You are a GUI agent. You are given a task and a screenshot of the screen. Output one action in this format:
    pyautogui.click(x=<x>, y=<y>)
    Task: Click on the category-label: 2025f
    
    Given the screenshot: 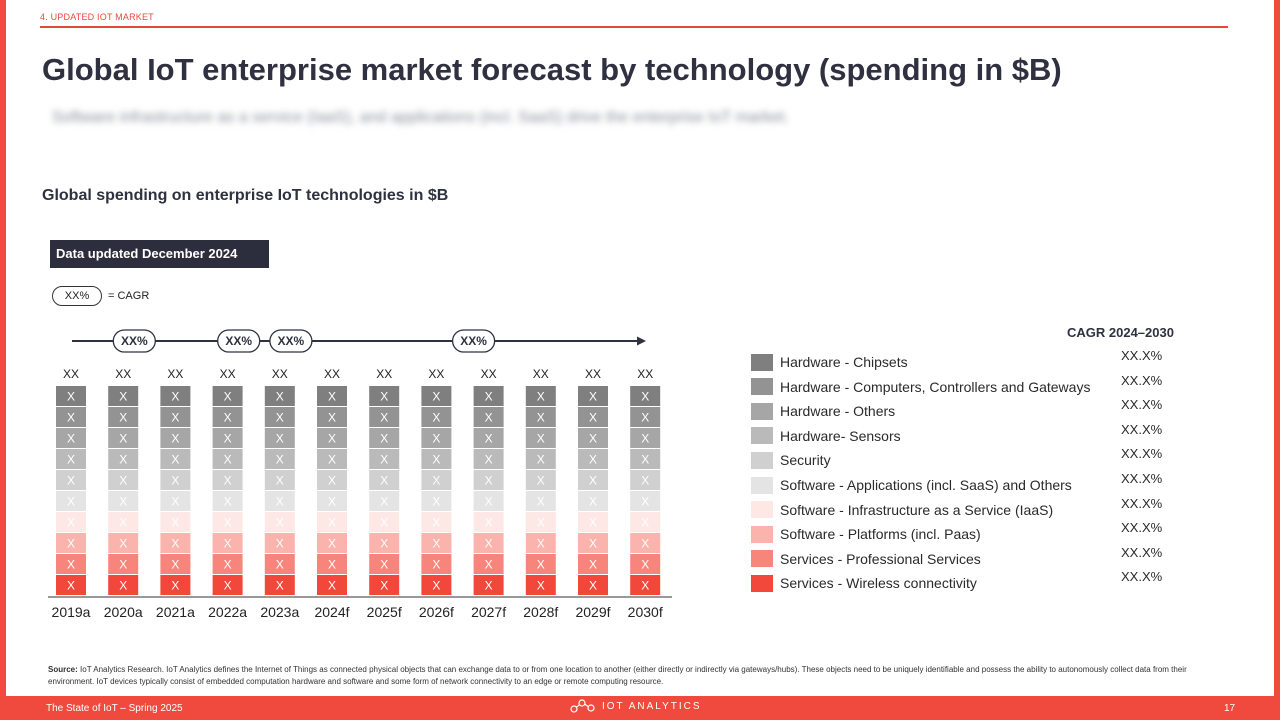 What is the action you would take?
    pyautogui.click(x=384, y=612)
    